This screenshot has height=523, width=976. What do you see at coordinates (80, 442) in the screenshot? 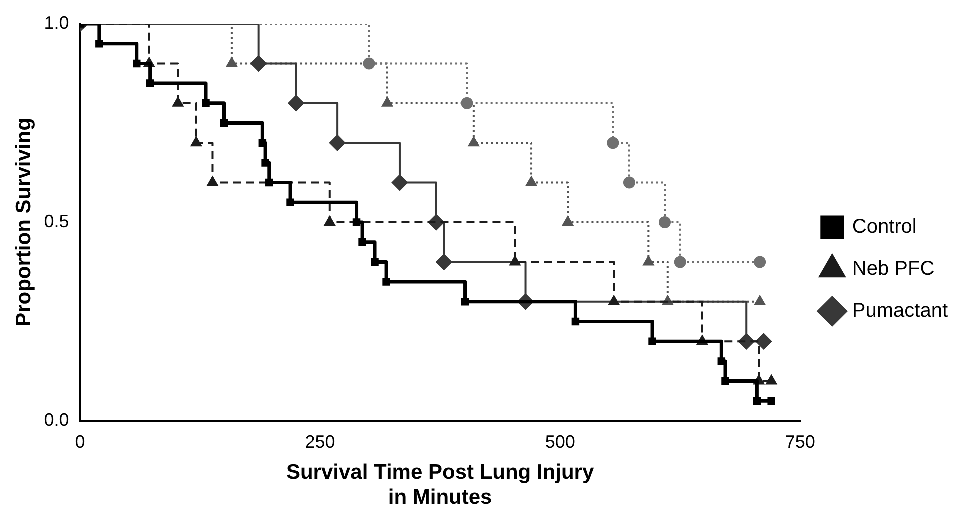
I see `x-tick-label: 0` at bounding box center [80, 442].